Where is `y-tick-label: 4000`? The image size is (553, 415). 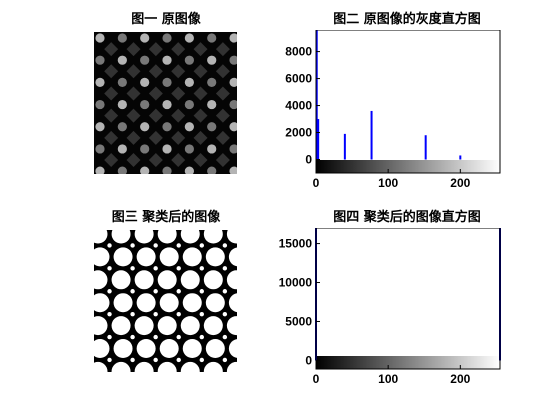
y-tick-label: 4000 is located at coordinates (298, 106).